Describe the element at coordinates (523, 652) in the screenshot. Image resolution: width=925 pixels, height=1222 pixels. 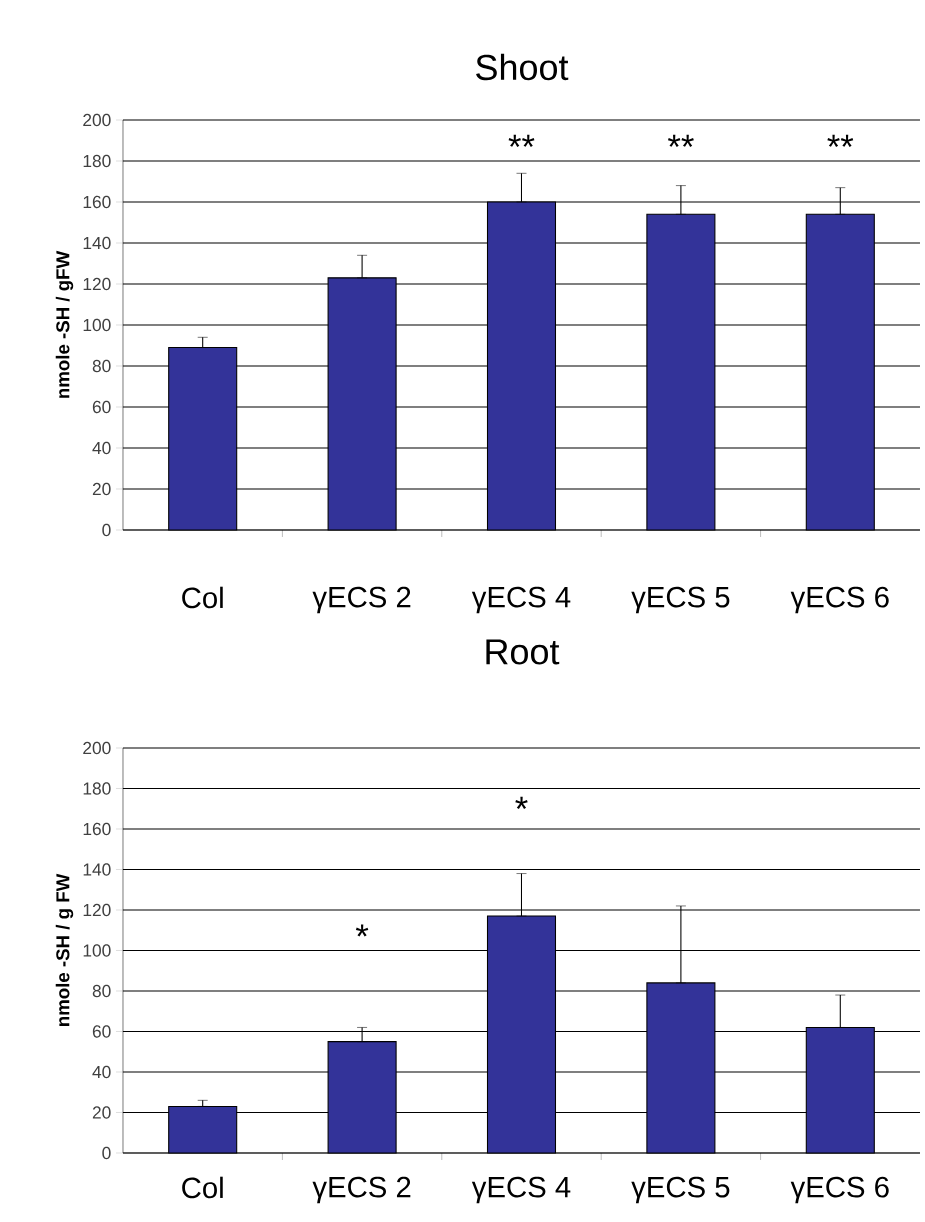
I see `chart-title: Root` at that location.